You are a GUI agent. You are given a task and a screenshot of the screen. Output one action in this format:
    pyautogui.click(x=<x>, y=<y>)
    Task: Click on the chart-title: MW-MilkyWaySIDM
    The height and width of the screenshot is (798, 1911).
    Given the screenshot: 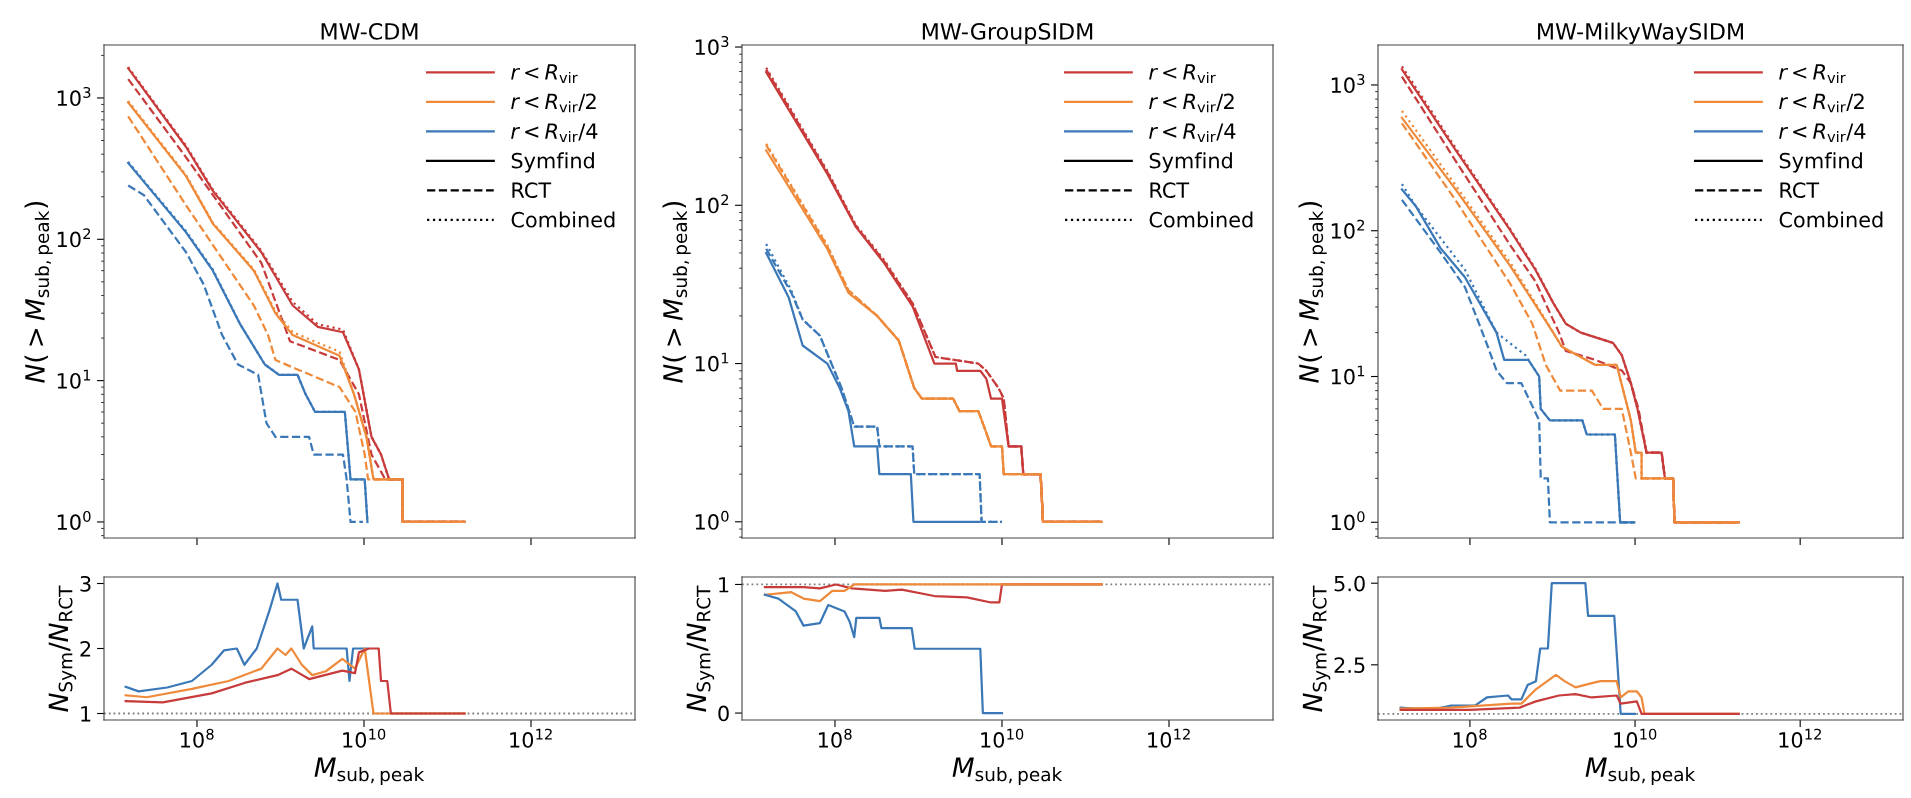 What is the action you would take?
    pyautogui.click(x=1640, y=33)
    